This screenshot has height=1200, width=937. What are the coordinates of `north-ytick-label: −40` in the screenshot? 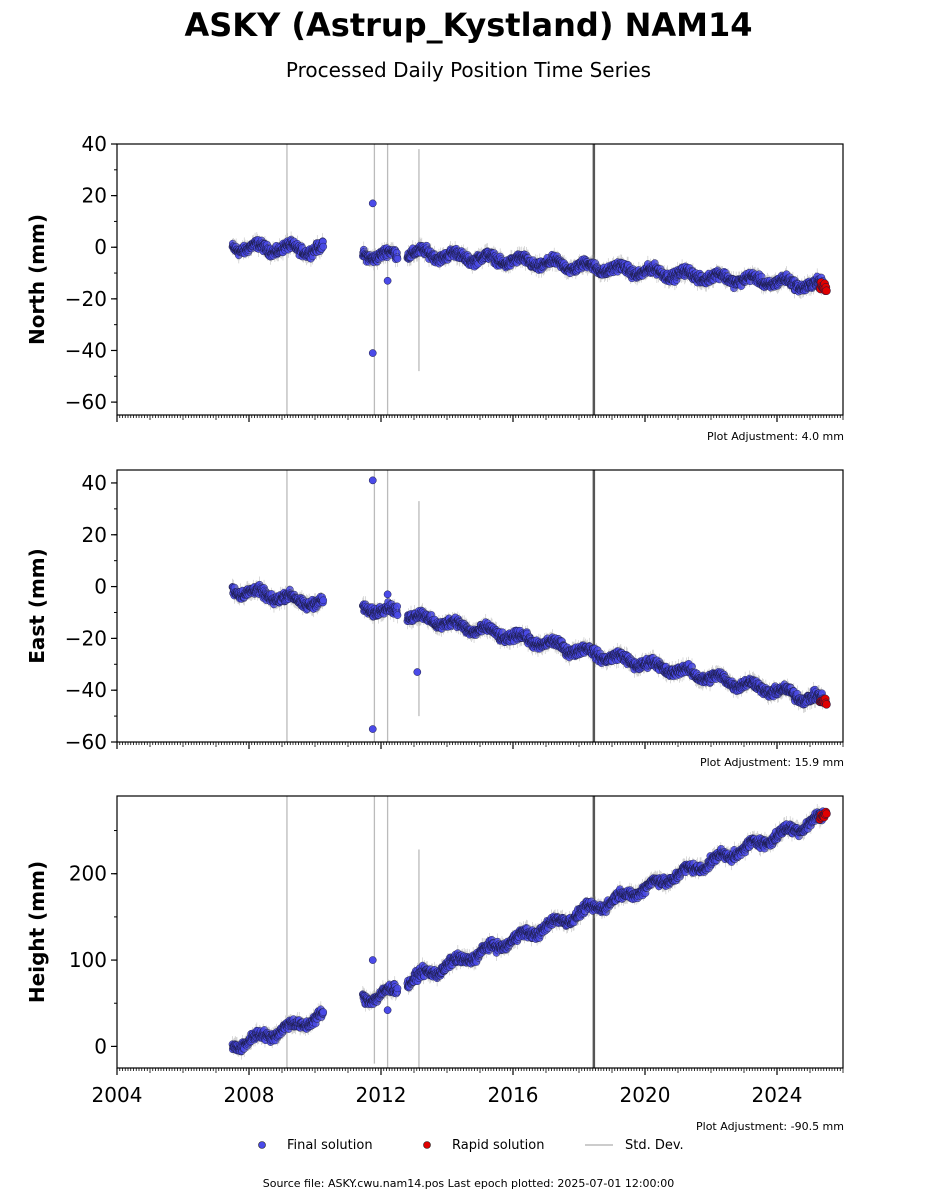 It's located at (86, 350).